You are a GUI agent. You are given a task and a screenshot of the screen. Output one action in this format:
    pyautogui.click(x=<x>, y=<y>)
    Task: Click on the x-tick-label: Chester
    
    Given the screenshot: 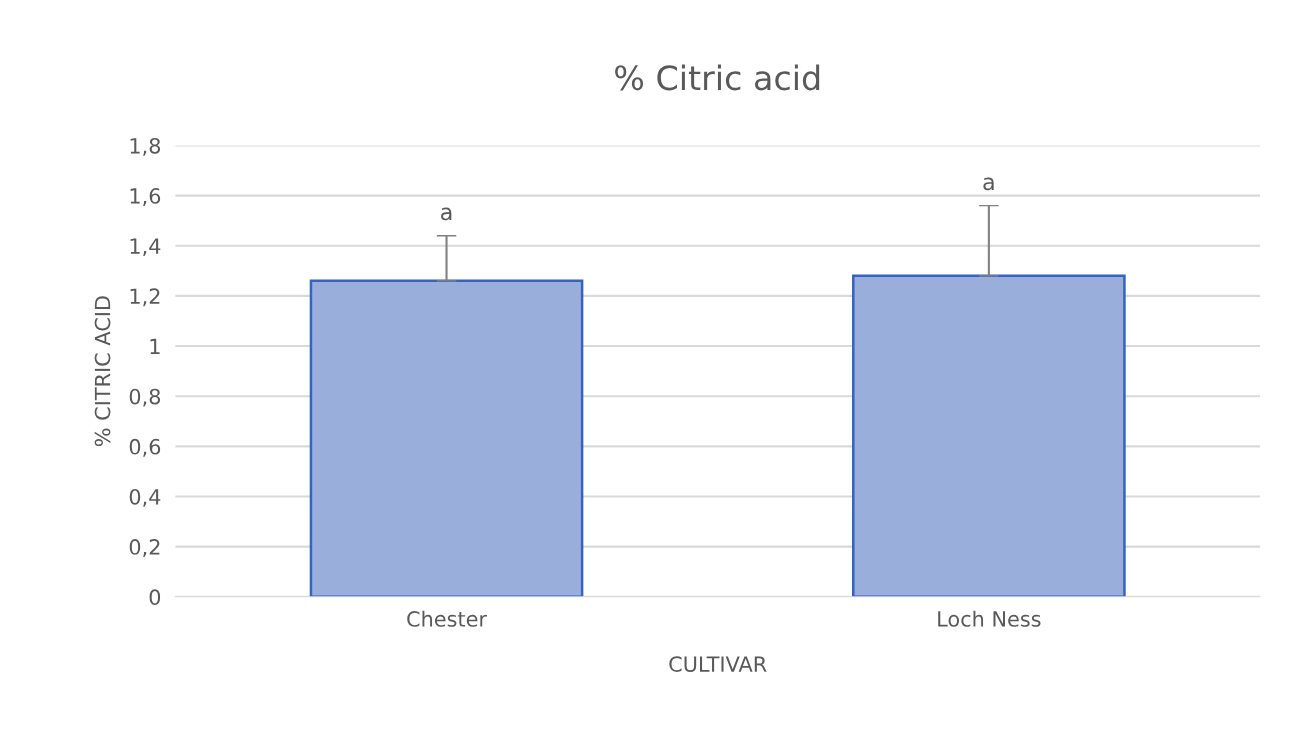 What is the action you would take?
    pyautogui.click(x=447, y=618)
    